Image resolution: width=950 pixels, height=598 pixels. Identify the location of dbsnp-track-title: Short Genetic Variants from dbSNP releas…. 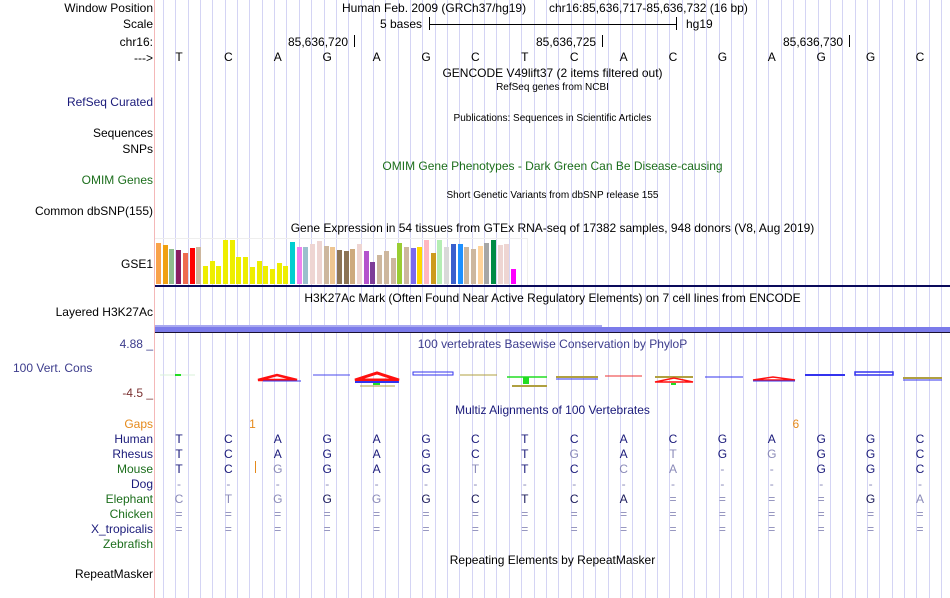
(552, 195).